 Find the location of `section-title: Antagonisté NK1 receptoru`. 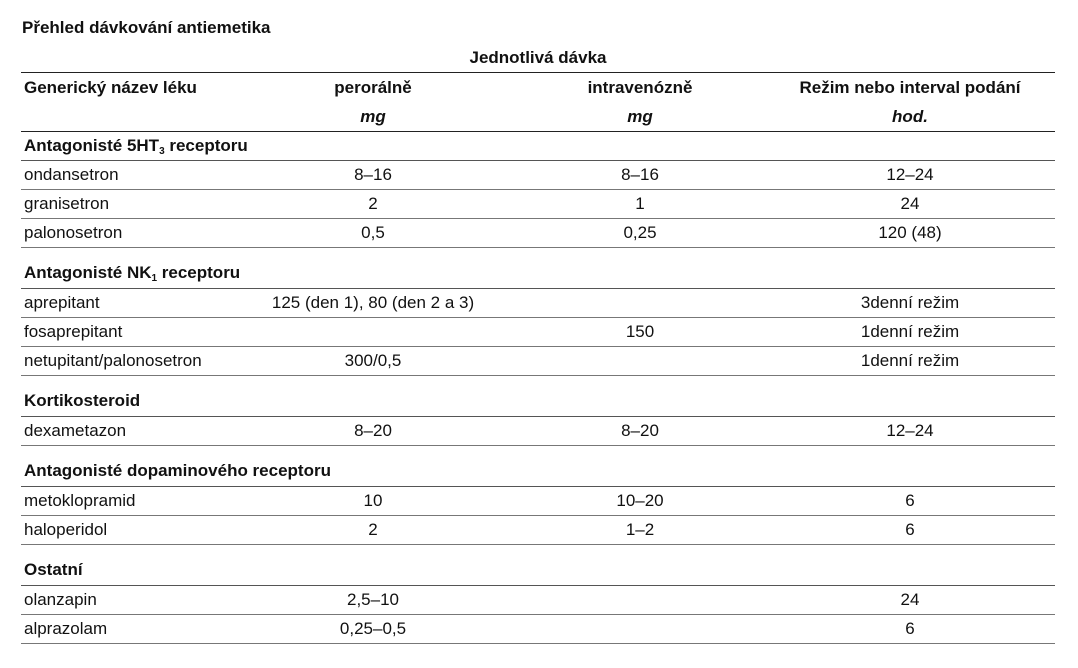

section-title: Antagonisté NK1 receptoru is located at coordinates (528, 273).